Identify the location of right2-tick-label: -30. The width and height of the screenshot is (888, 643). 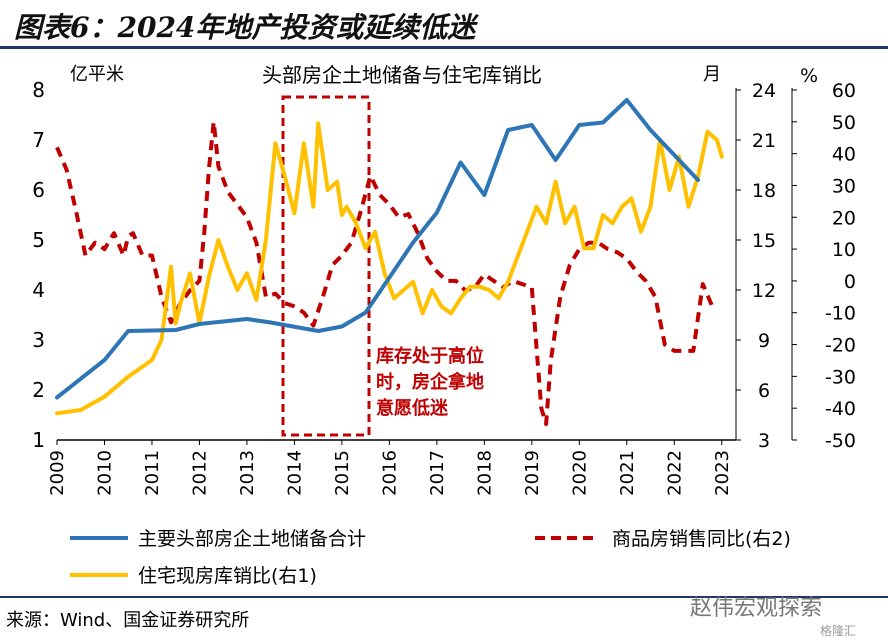
(840, 377).